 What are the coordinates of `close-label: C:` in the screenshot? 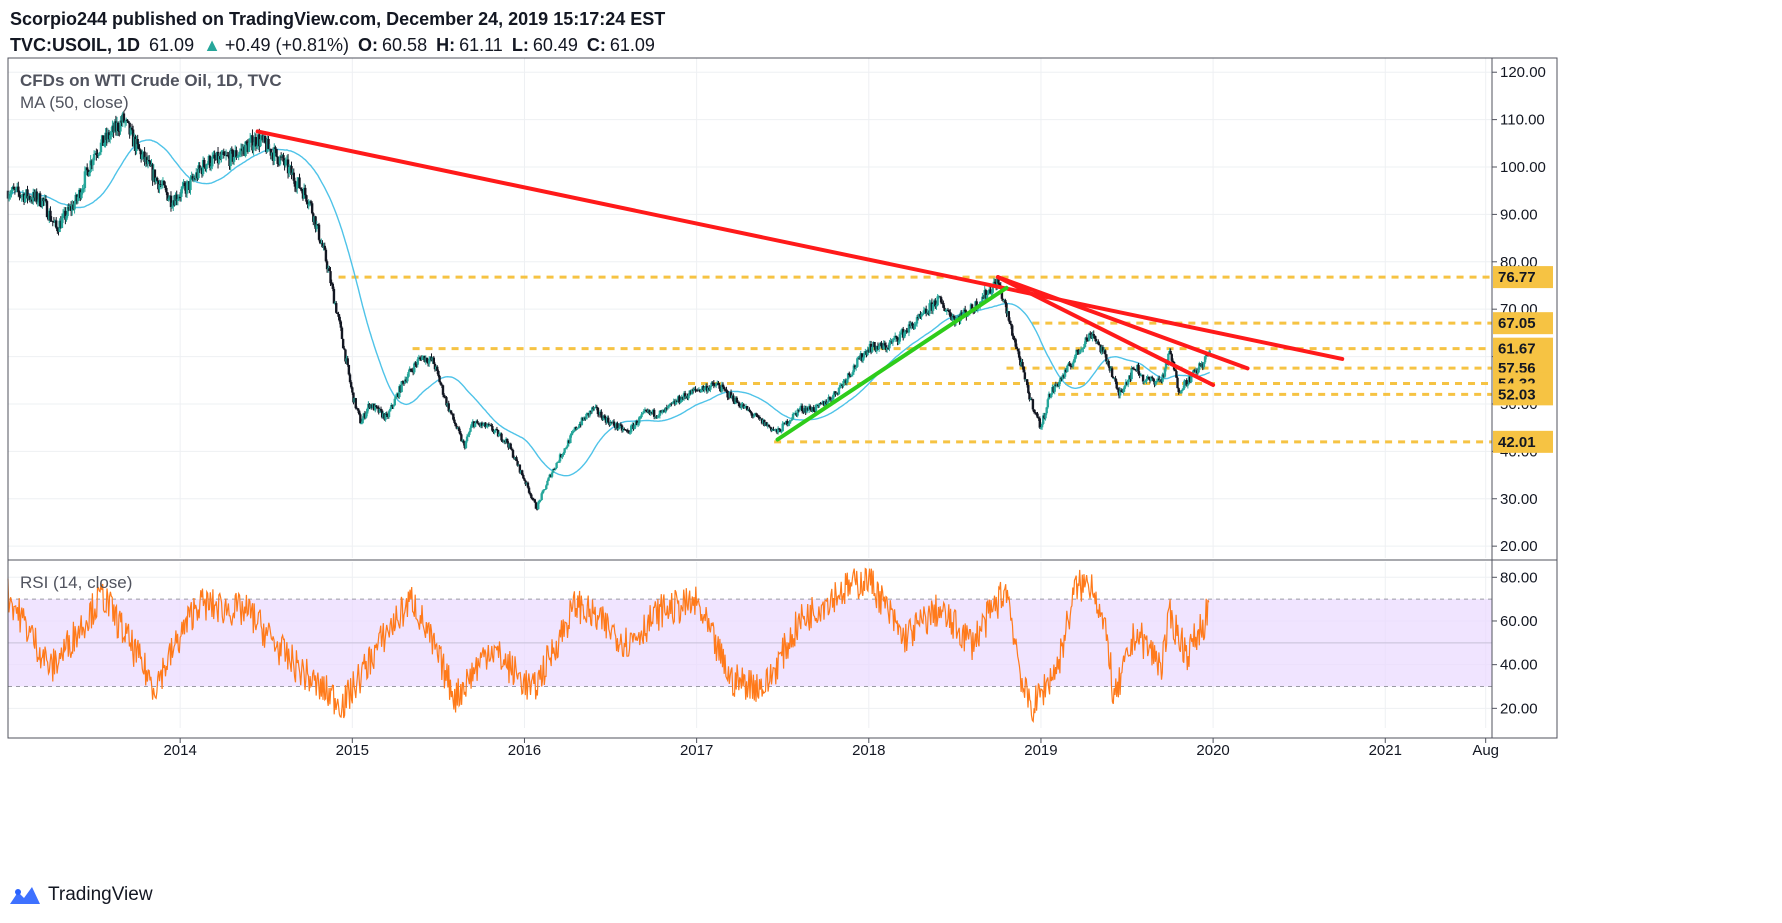 It's located at (596, 45).